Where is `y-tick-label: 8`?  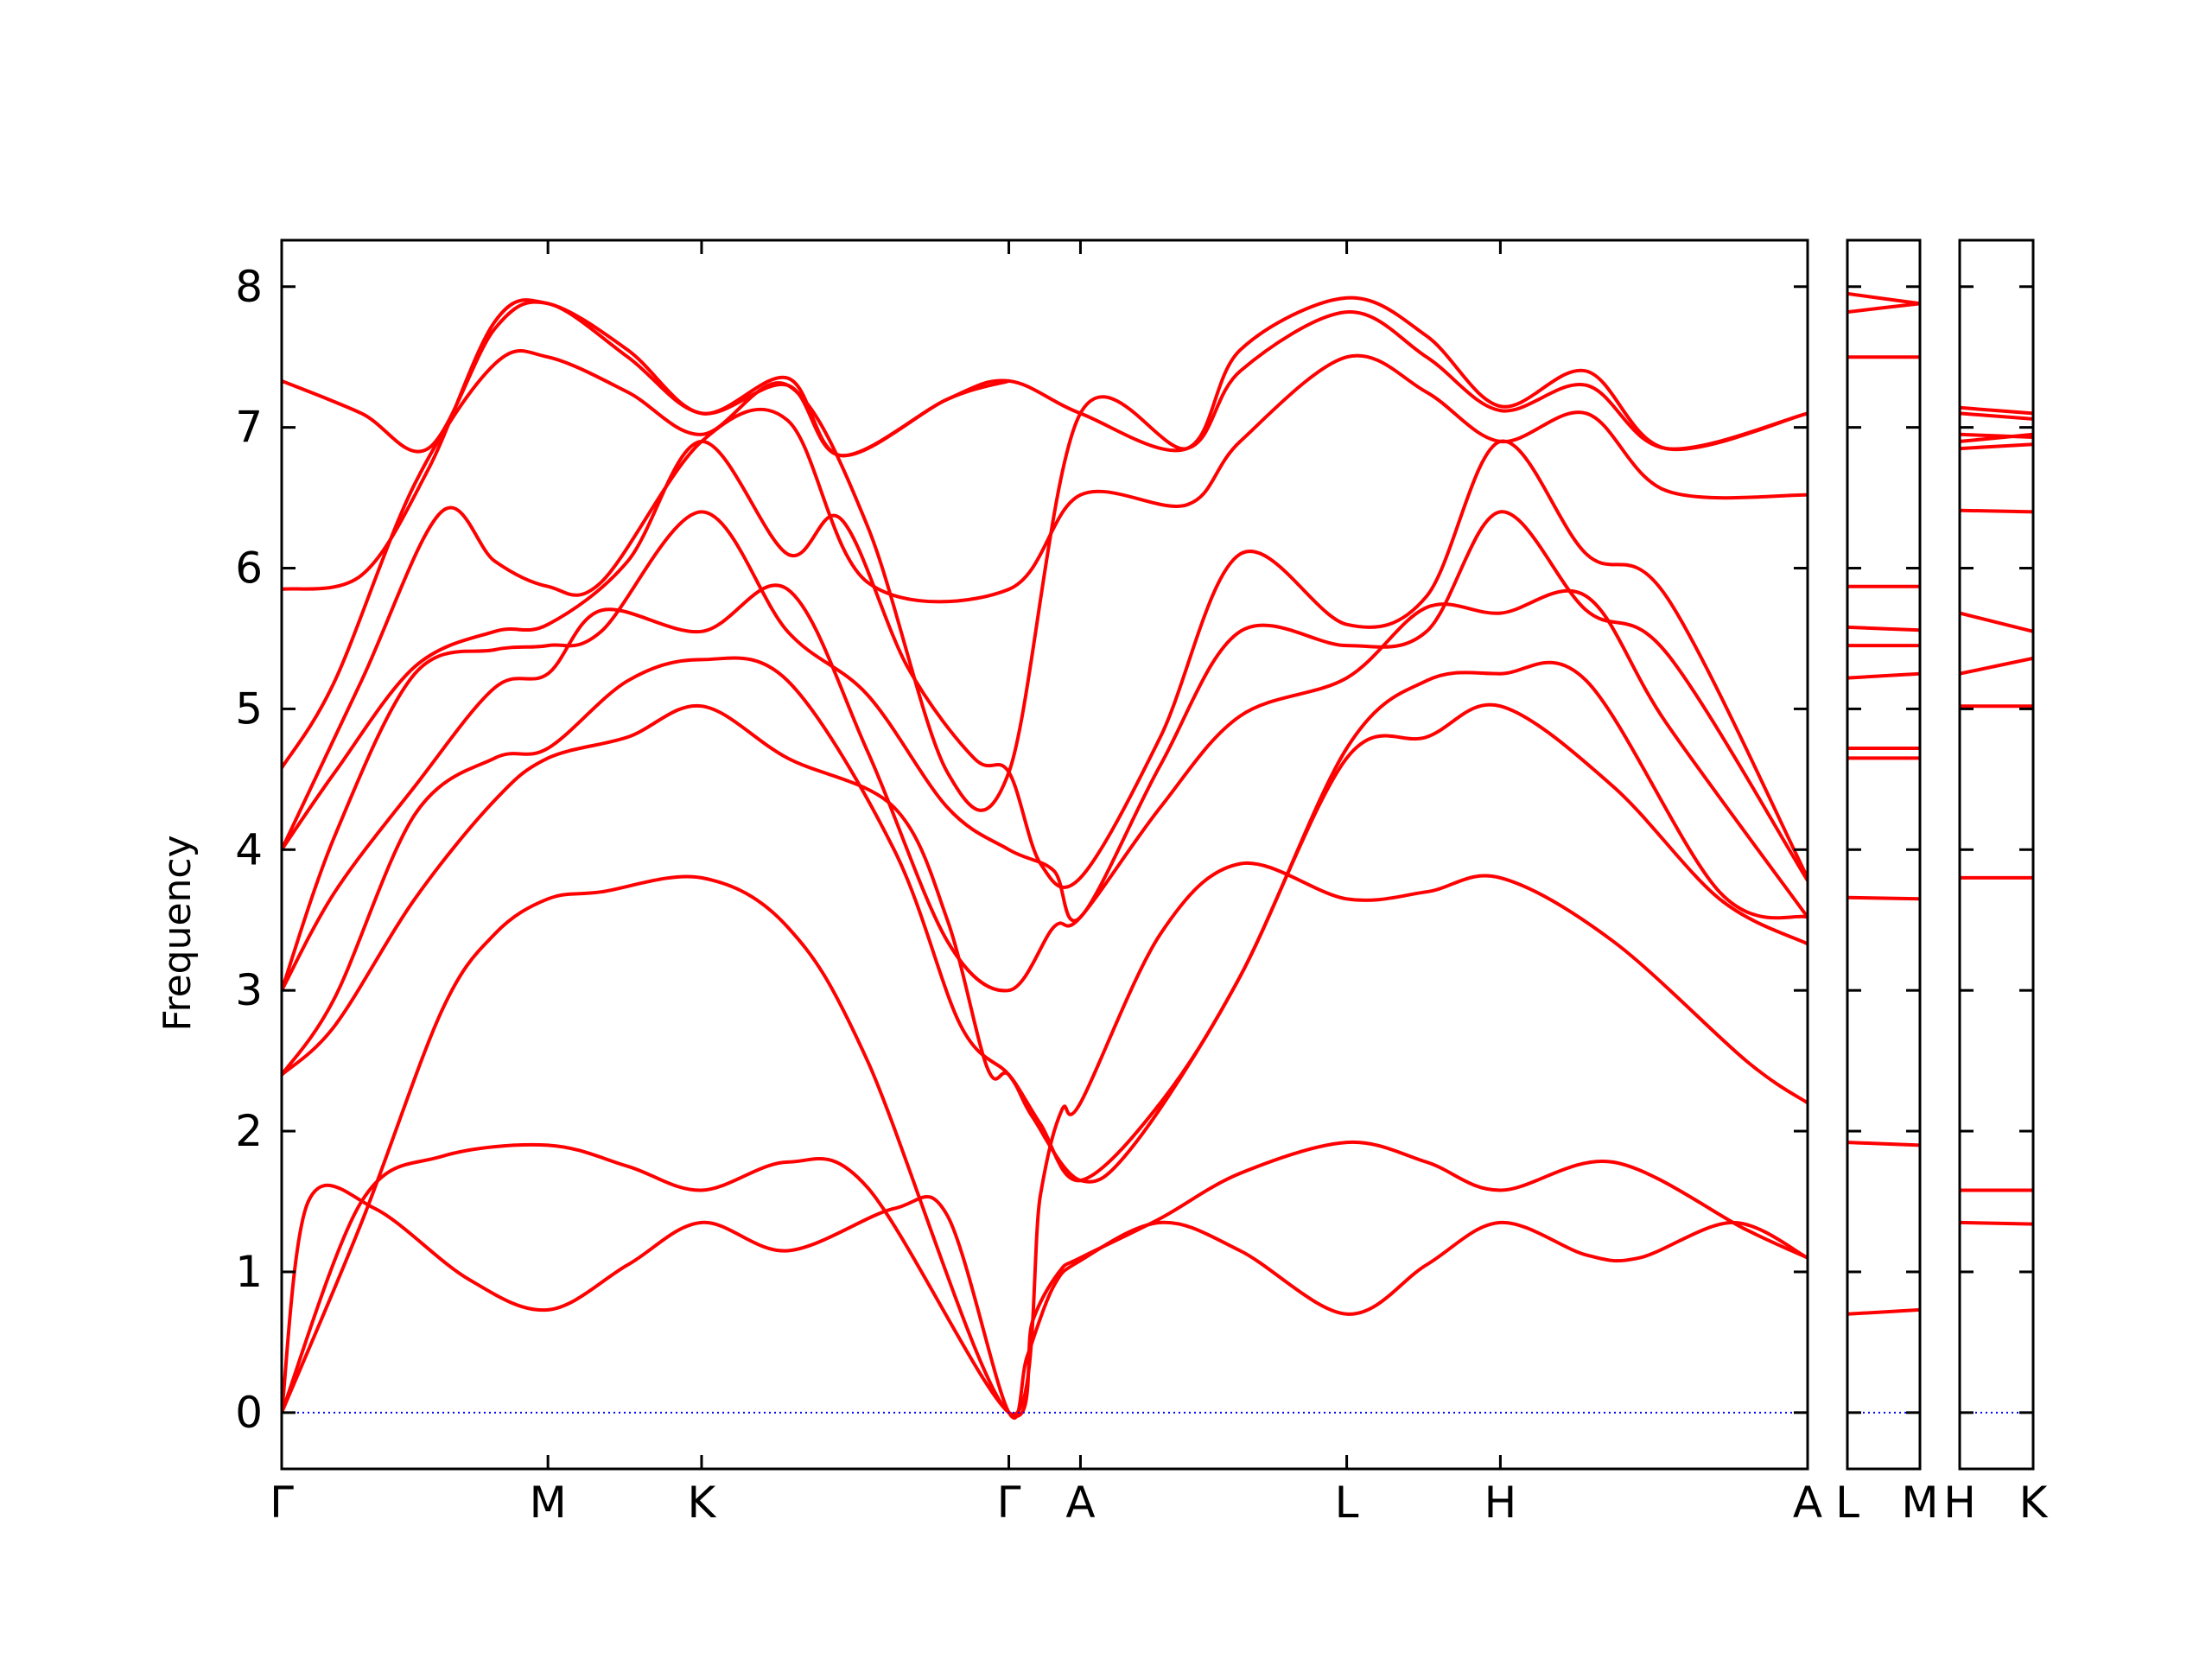
y-tick-label: 8 is located at coordinates (249, 287).